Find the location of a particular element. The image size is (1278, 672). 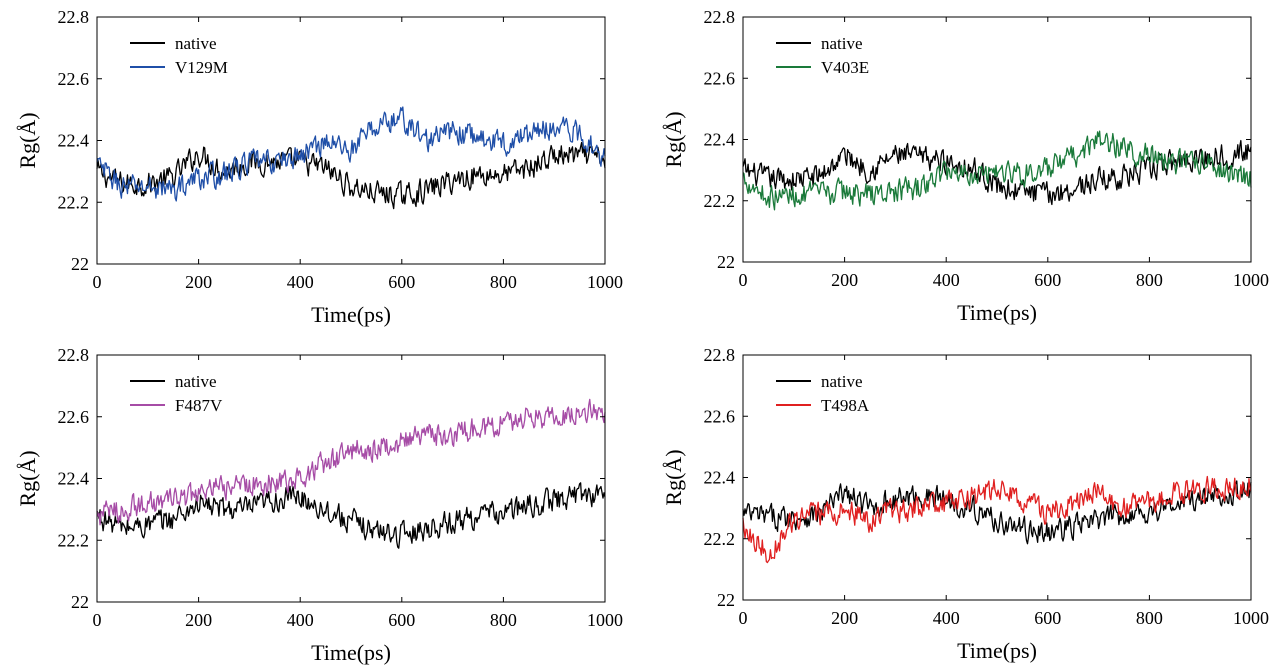

series-line-v403e is located at coordinates (997, 170).